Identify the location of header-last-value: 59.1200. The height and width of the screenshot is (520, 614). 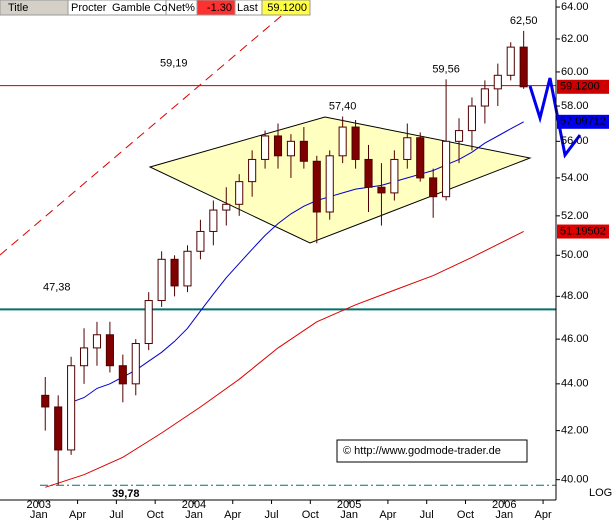
(287, 8).